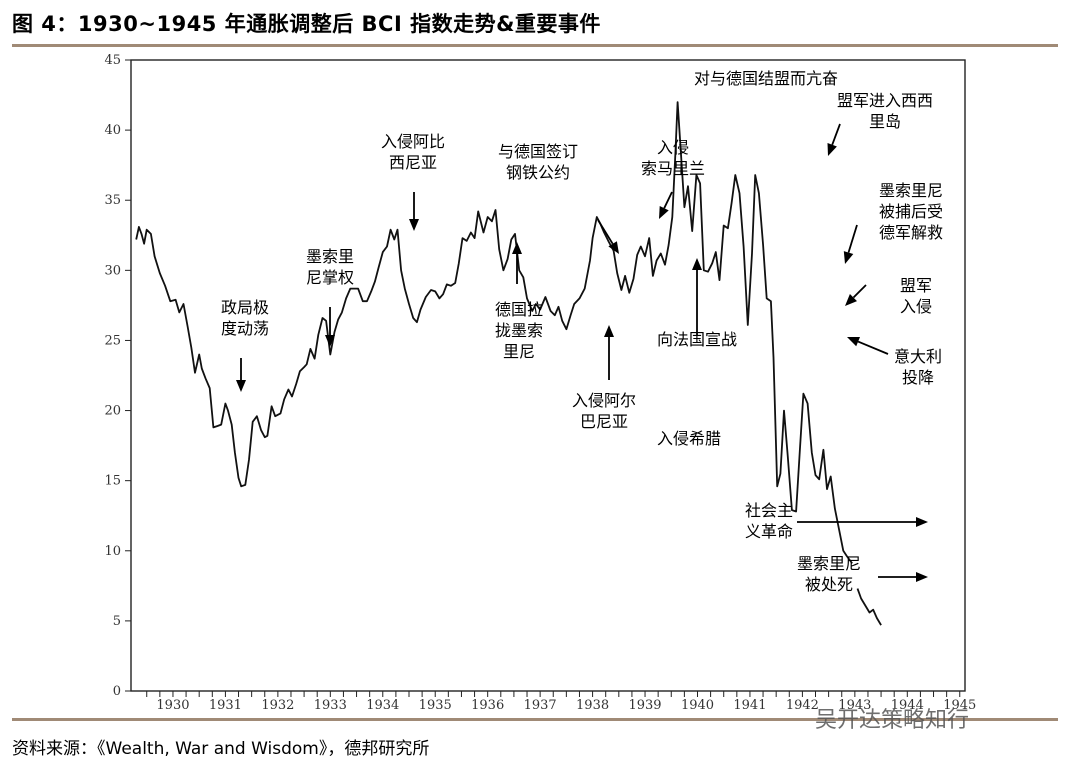 The width and height of the screenshot is (1080, 770). I want to click on annotation-text: 尼掌权, so click(330, 277).